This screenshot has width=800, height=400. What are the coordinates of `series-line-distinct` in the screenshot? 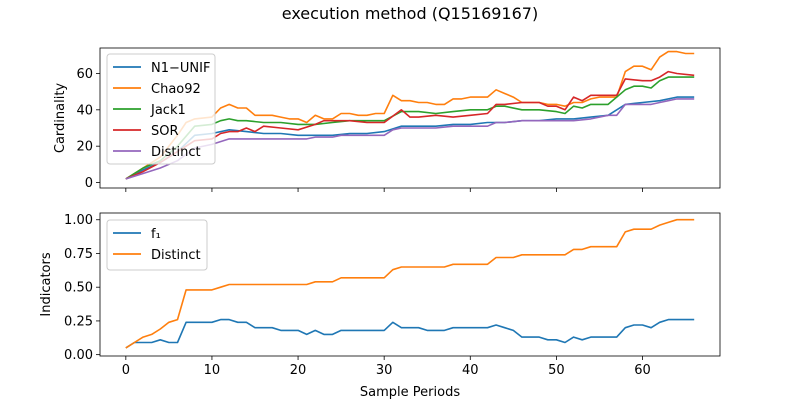 It's located at (410, 139).